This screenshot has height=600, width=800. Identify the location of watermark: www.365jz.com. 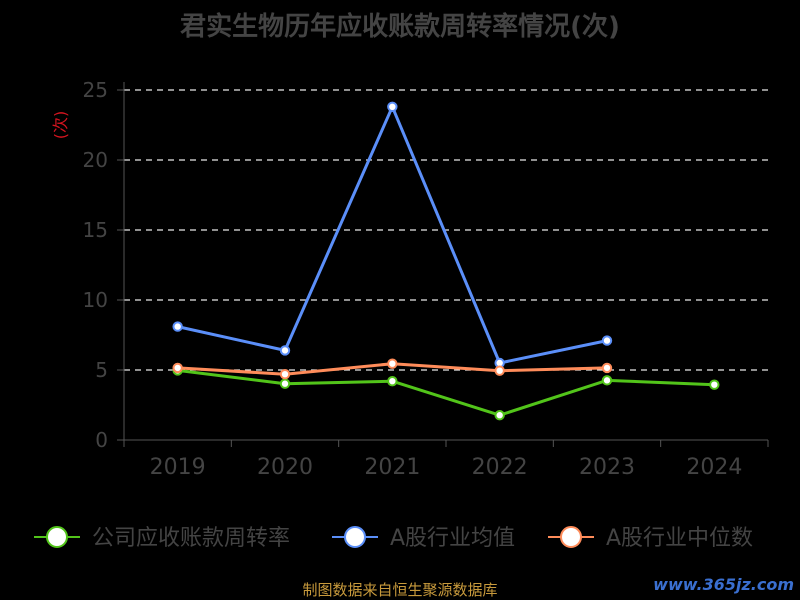
(723, 584).